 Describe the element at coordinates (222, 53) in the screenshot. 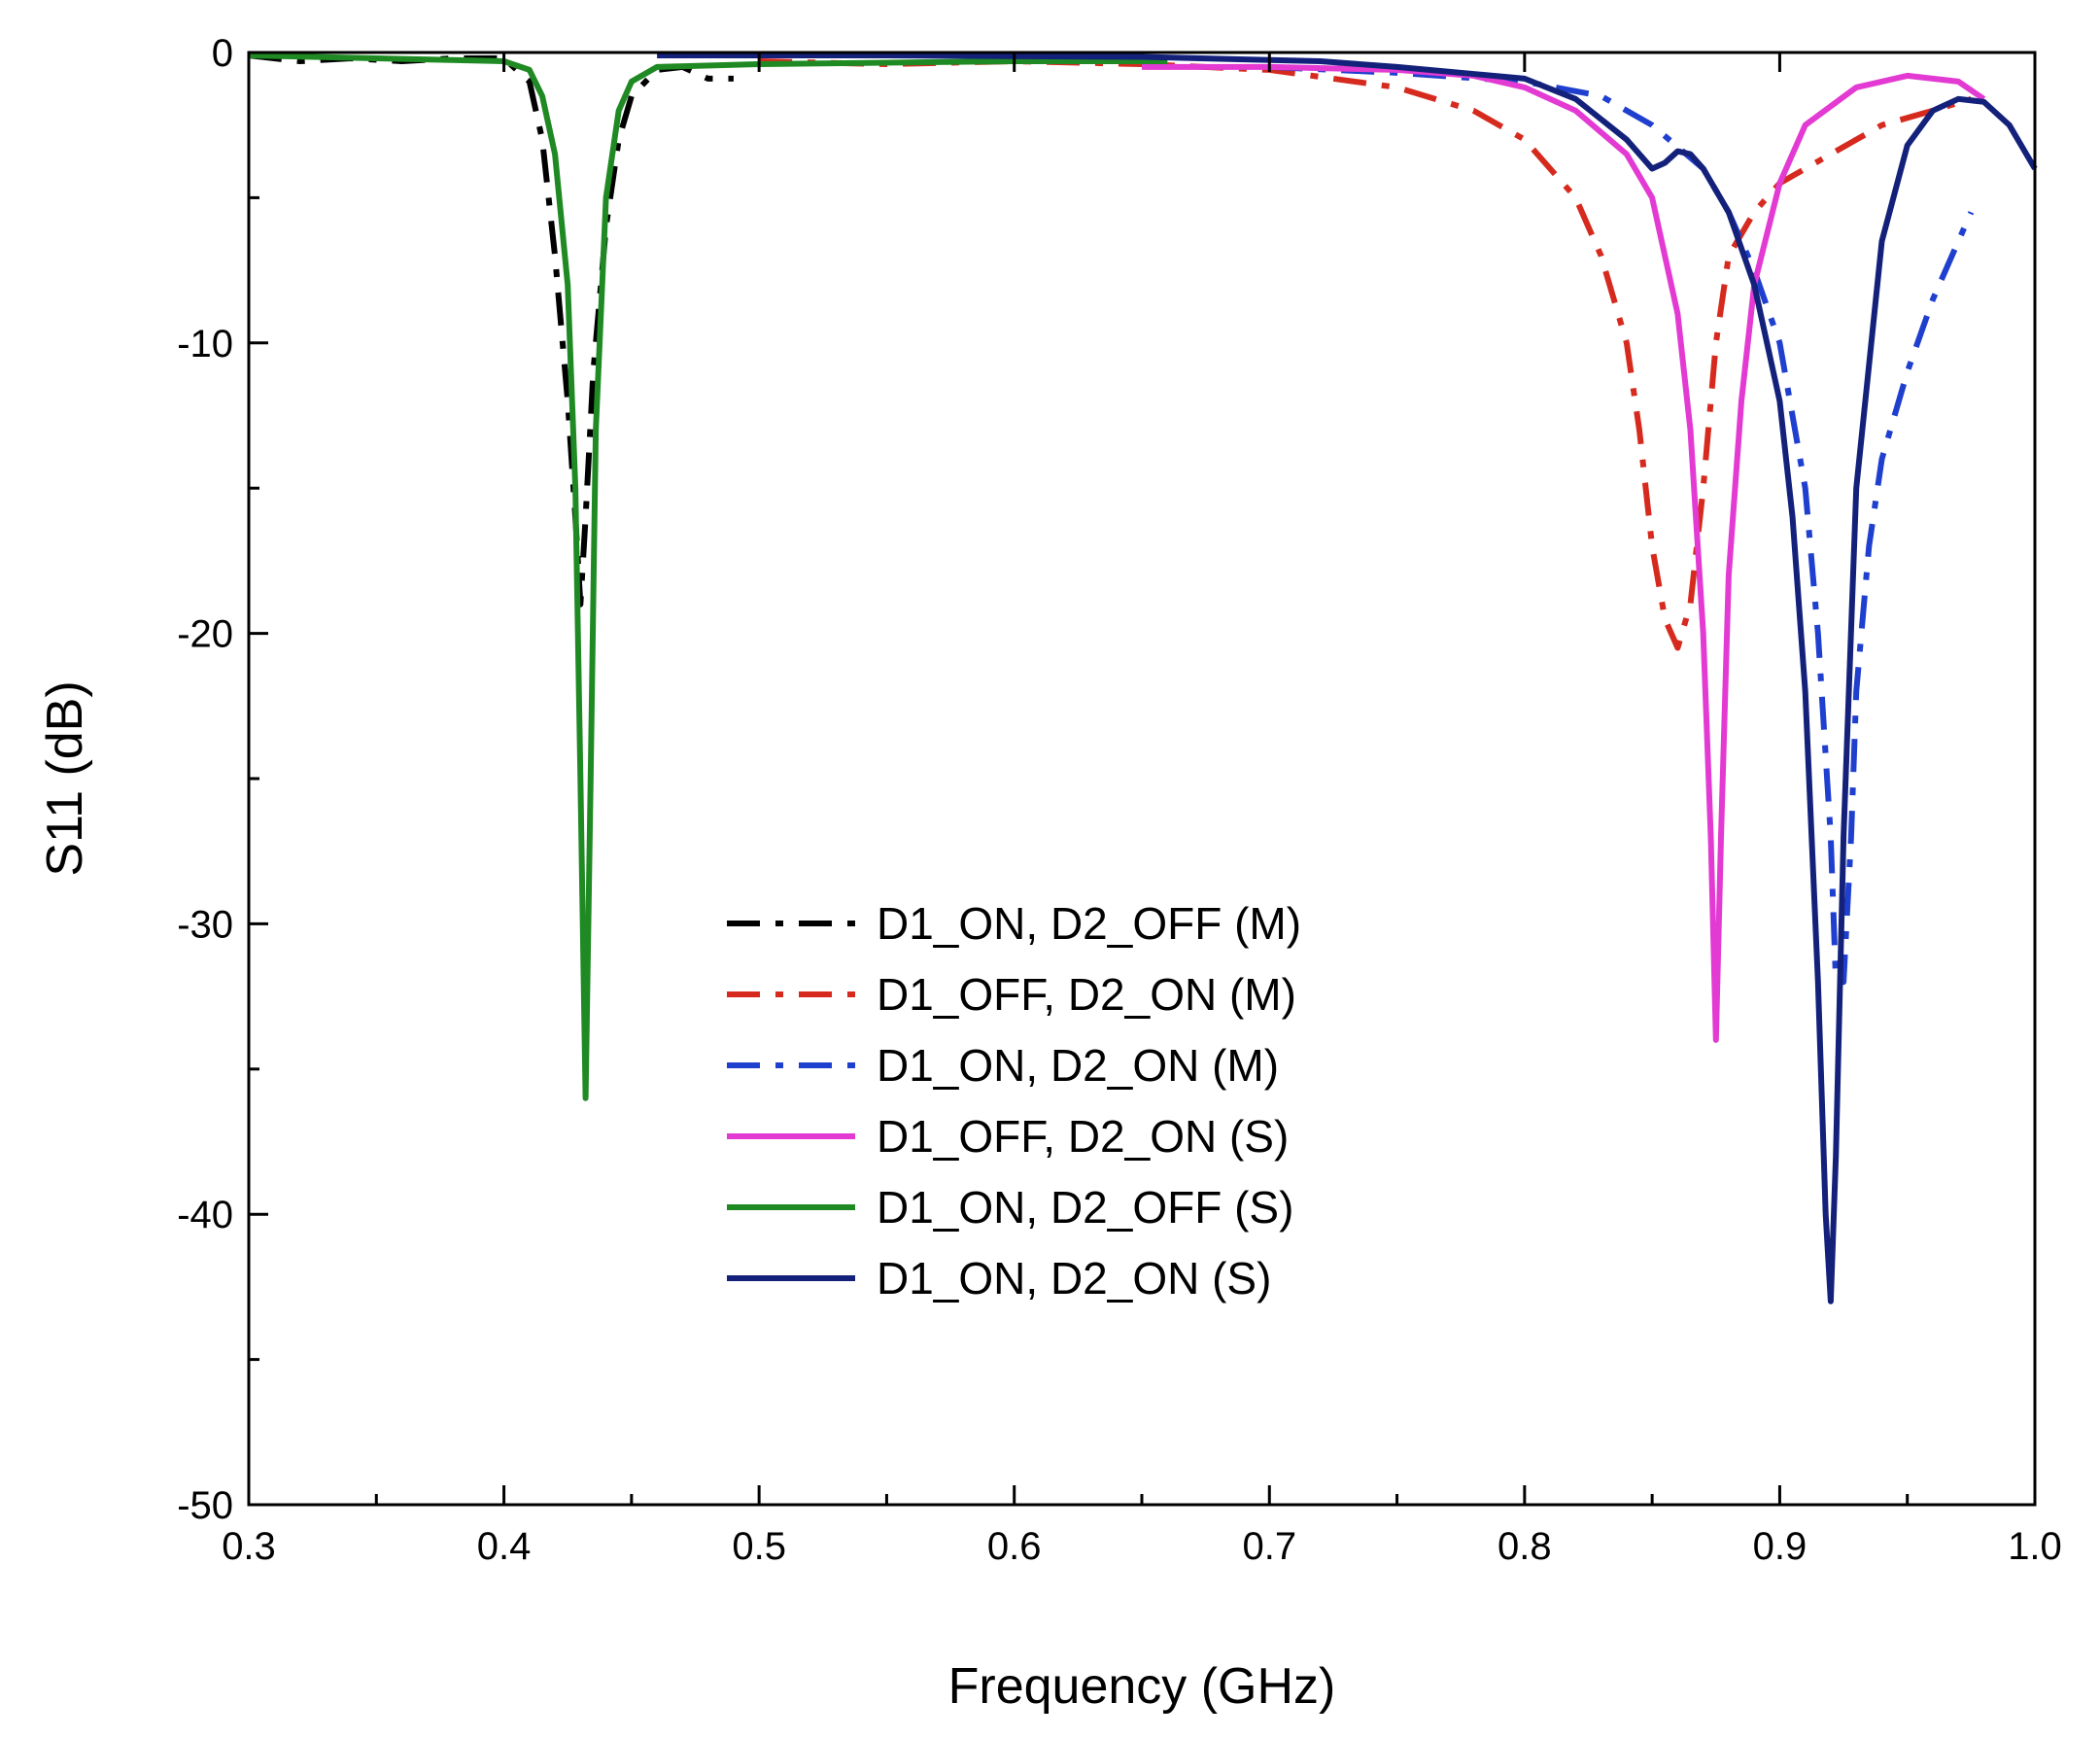

I see `y-tick-label: 0` at that location.